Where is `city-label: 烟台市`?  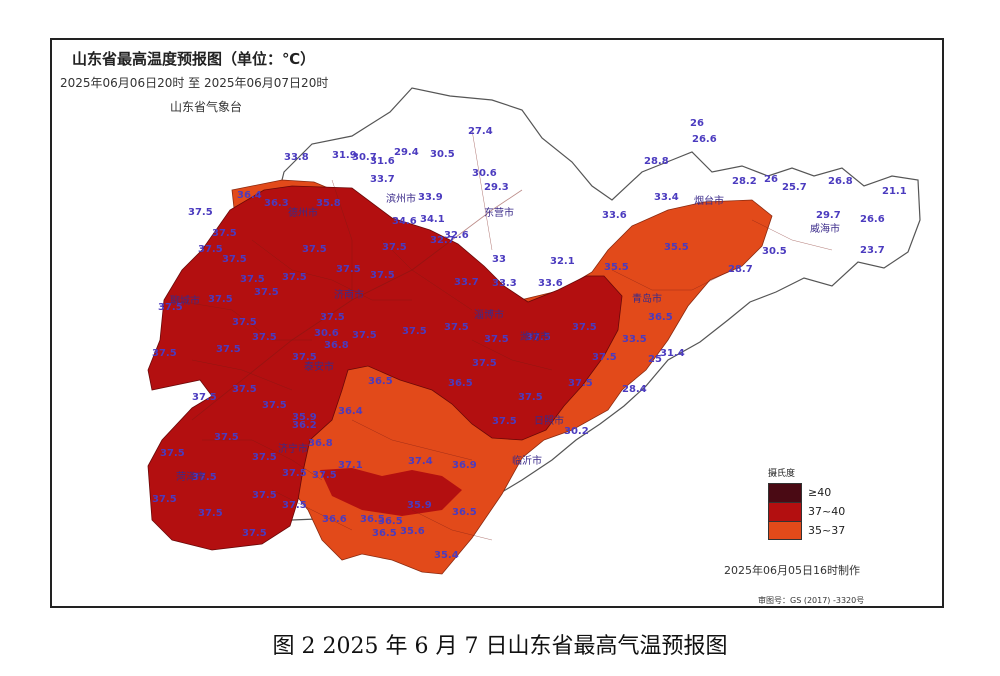
city-label: 烟台市 is located at coordinates (709, 200).